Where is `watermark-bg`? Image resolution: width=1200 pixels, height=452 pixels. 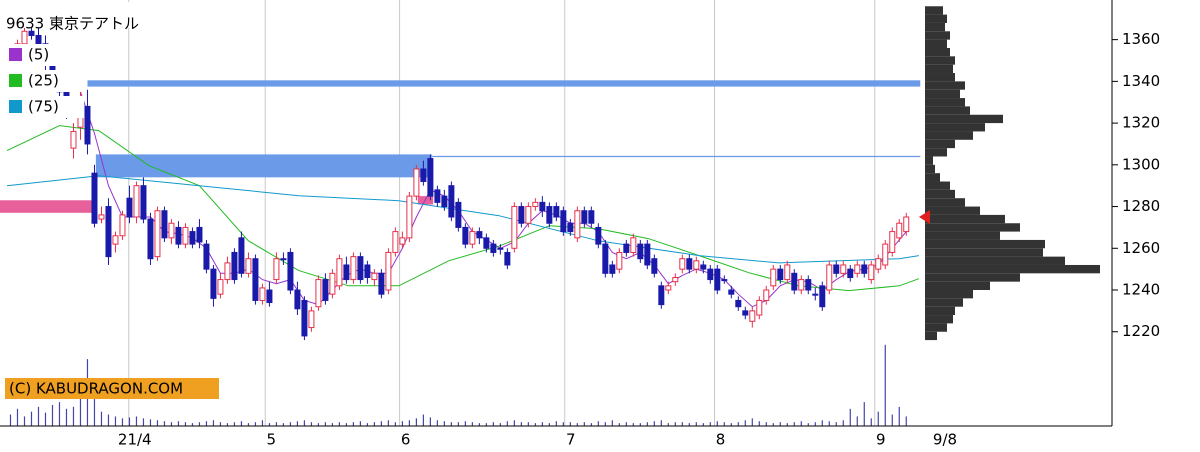 watermark-bg is located at coordinates (112, 388).